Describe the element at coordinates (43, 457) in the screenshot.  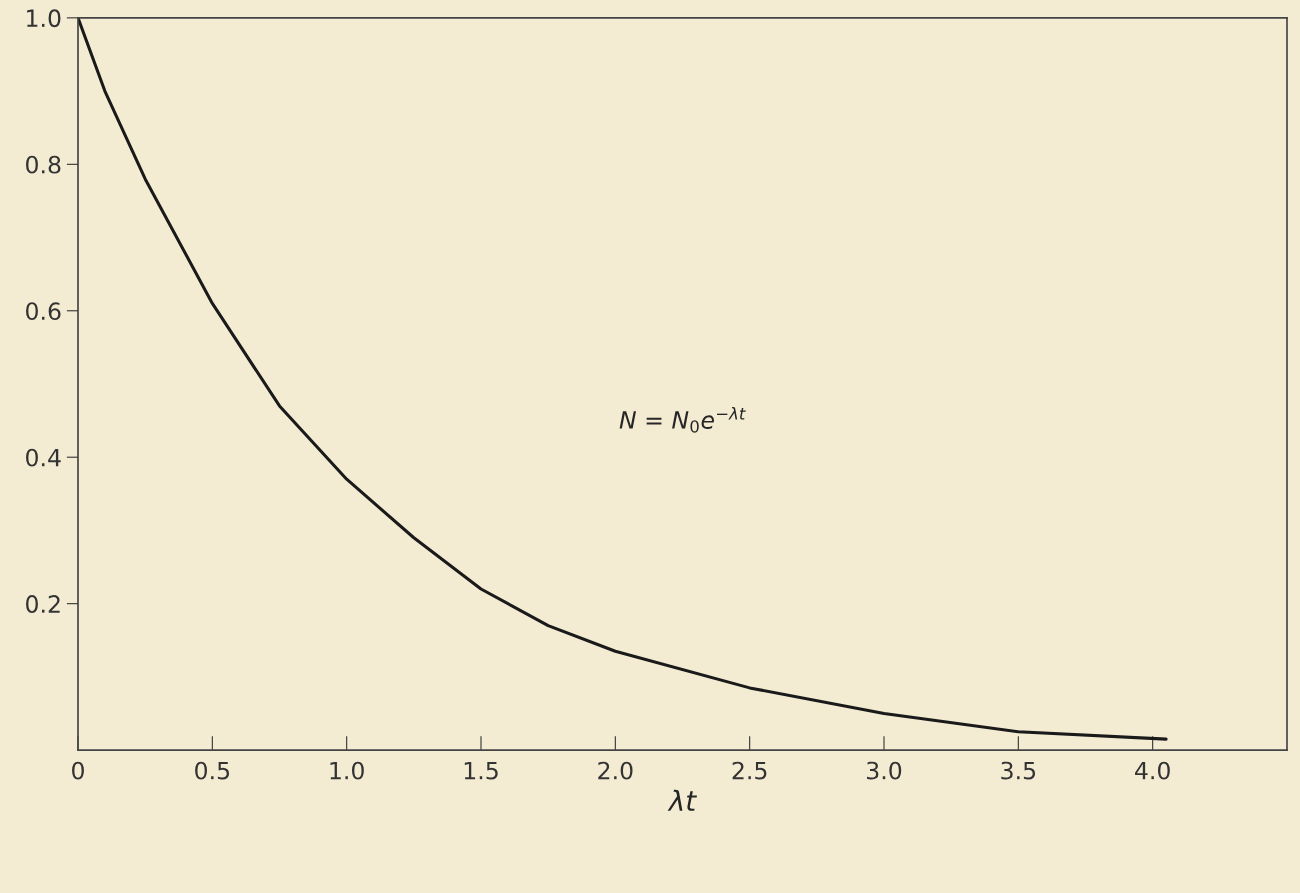
I see `y-tick-label: 0.4` at that location.